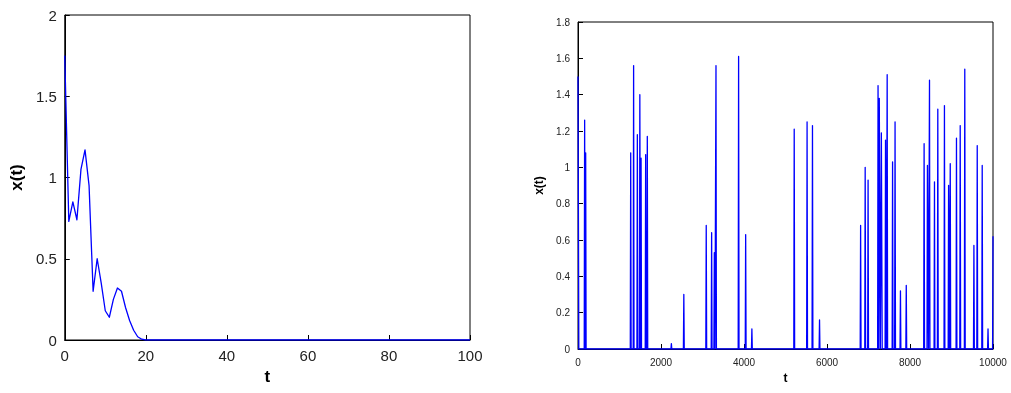 Image resolution: width=1011 pixels, height=393 pixels. Describe the element at coordinates (146, 355) in the screenshot. I see `x-tick-label: 20` at that location.